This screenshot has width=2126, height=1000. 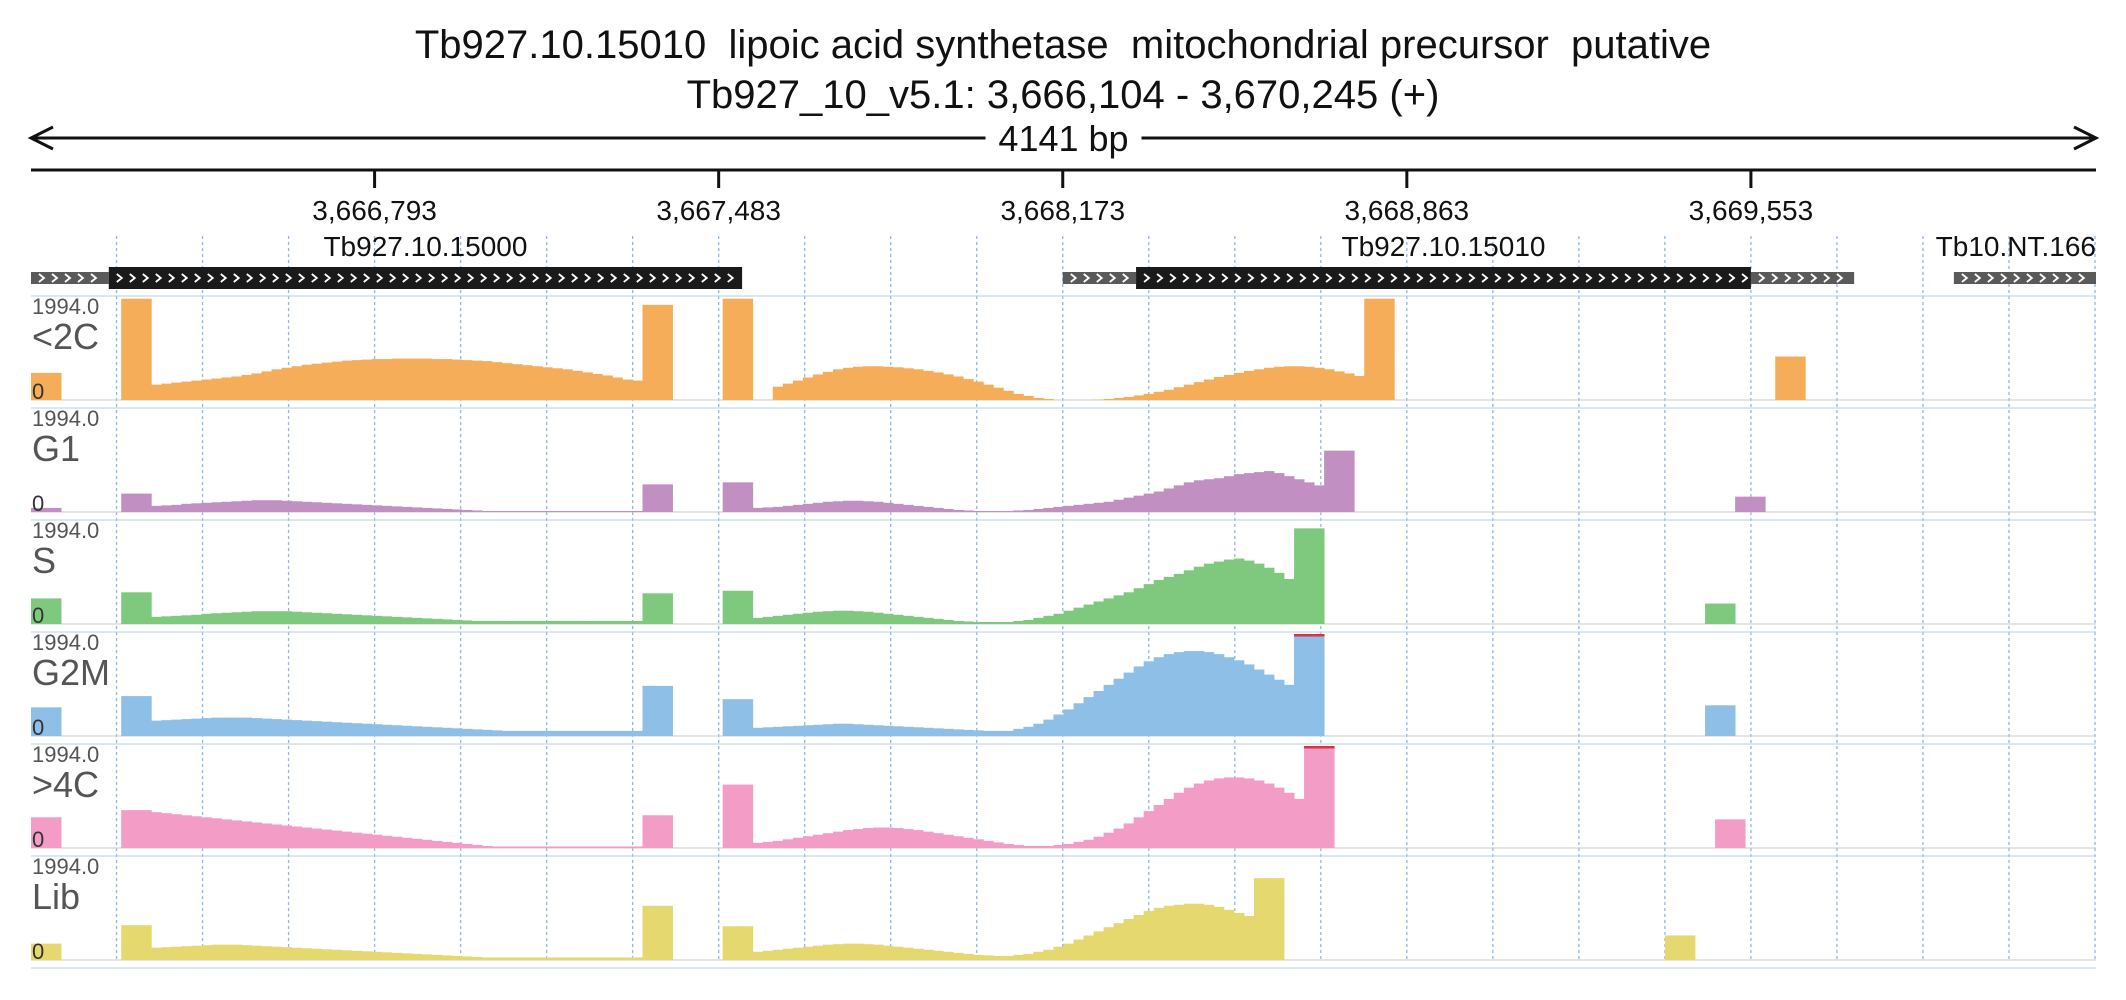 I want to click on strand-chevrons, so click(x=2023, y=278).